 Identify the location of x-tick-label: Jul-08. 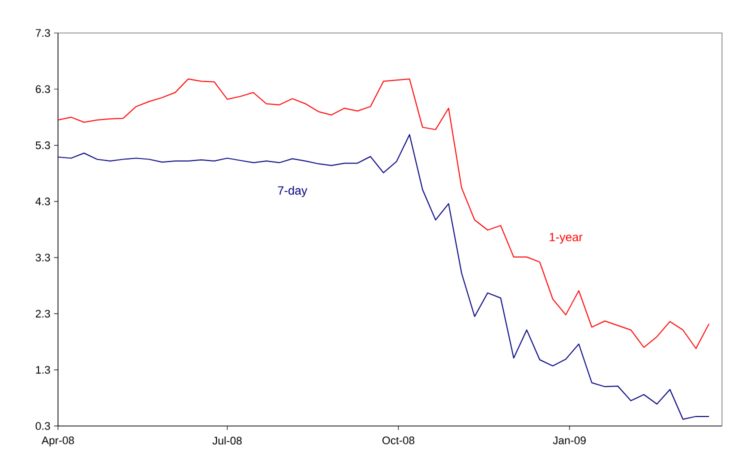
(227, 440).